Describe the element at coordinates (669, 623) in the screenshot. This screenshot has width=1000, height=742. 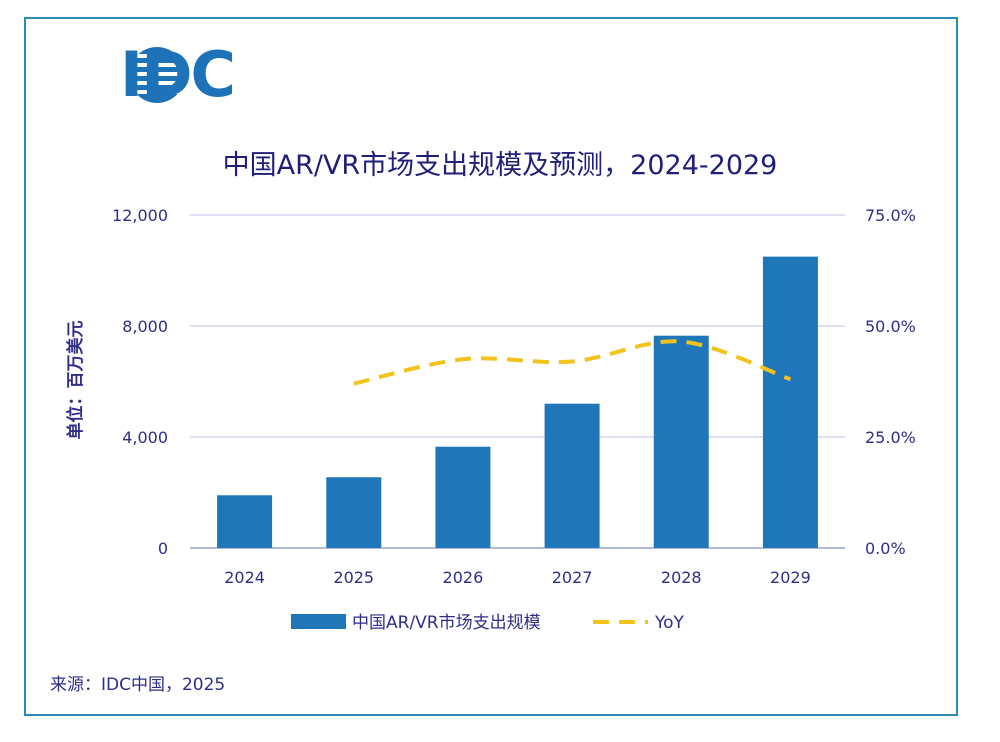
I see `legend-label-yoy: YoY` at that location.